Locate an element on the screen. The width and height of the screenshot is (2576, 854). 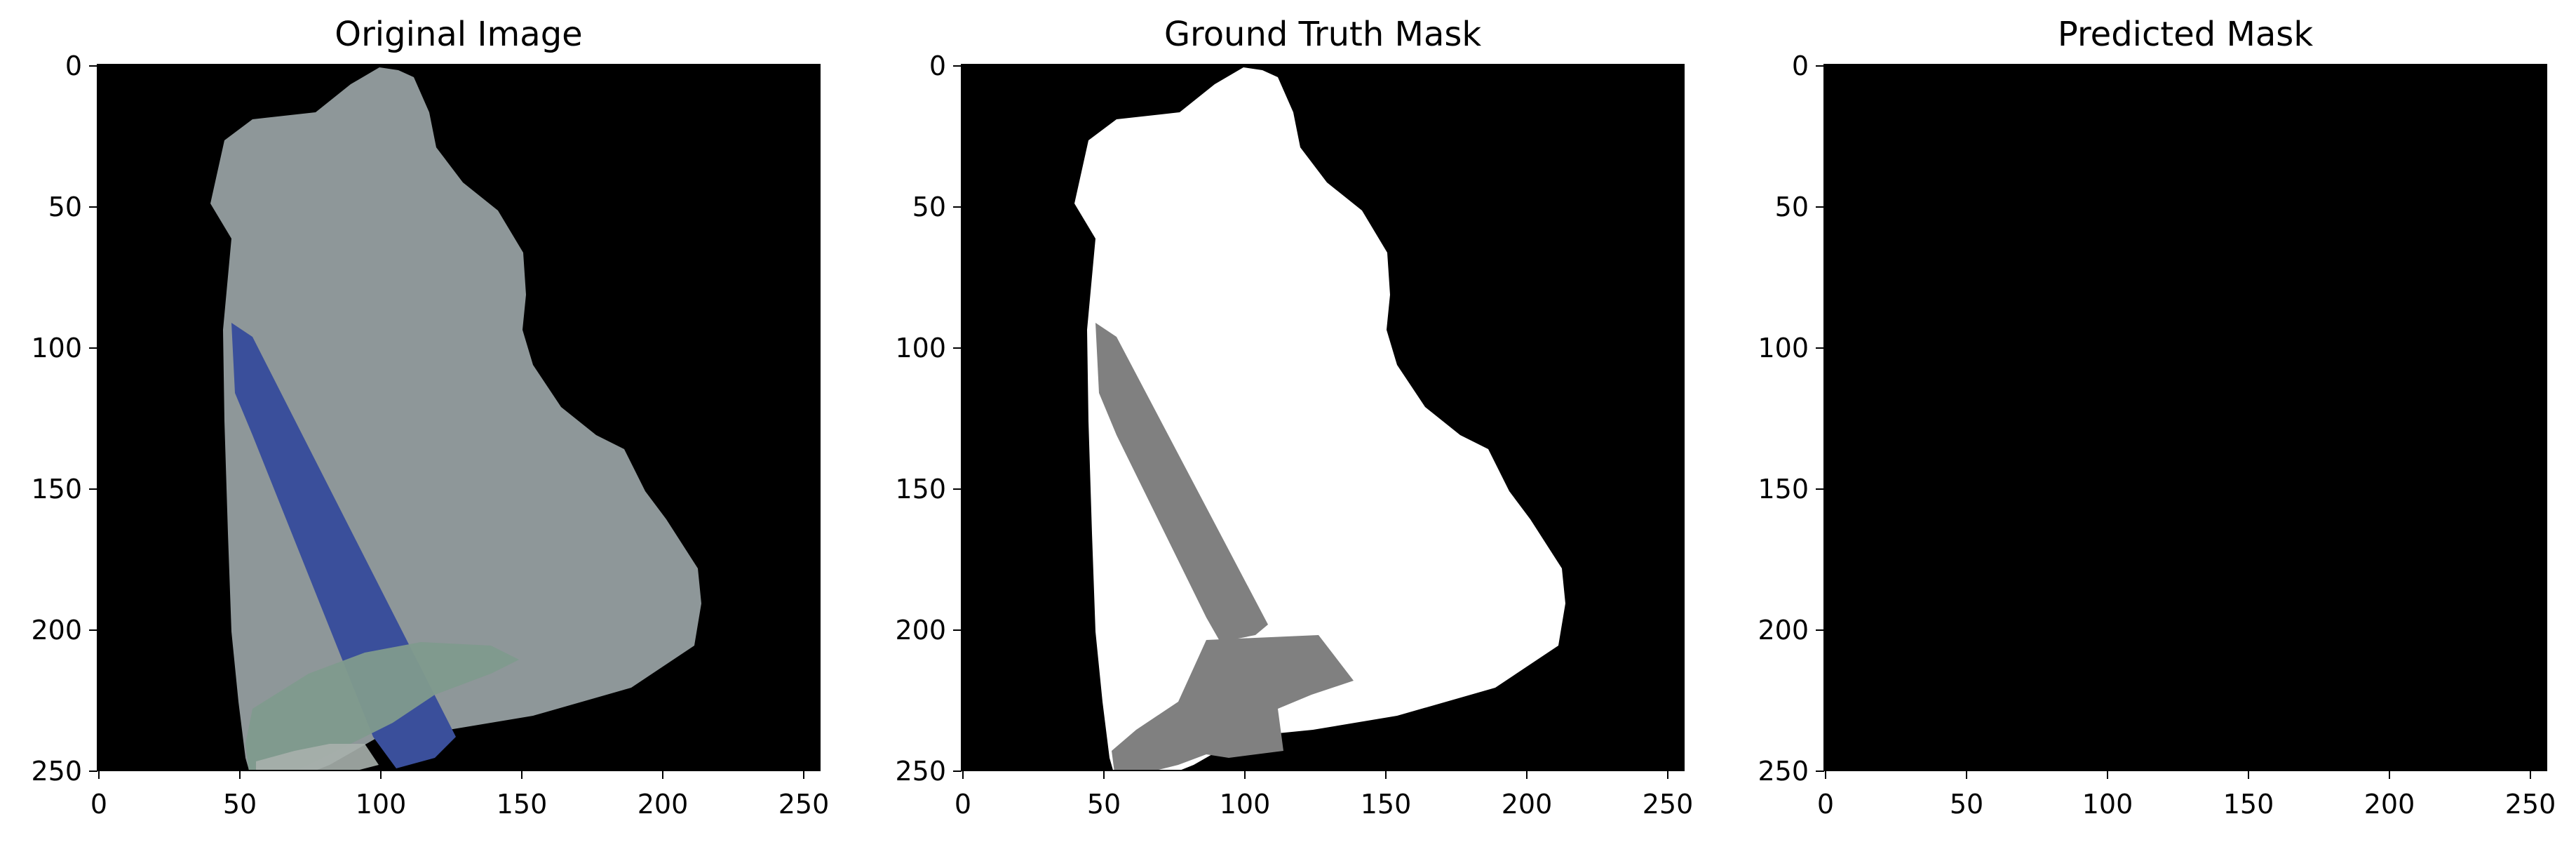
mask-tape-region is located at coordinates (1181, 482).